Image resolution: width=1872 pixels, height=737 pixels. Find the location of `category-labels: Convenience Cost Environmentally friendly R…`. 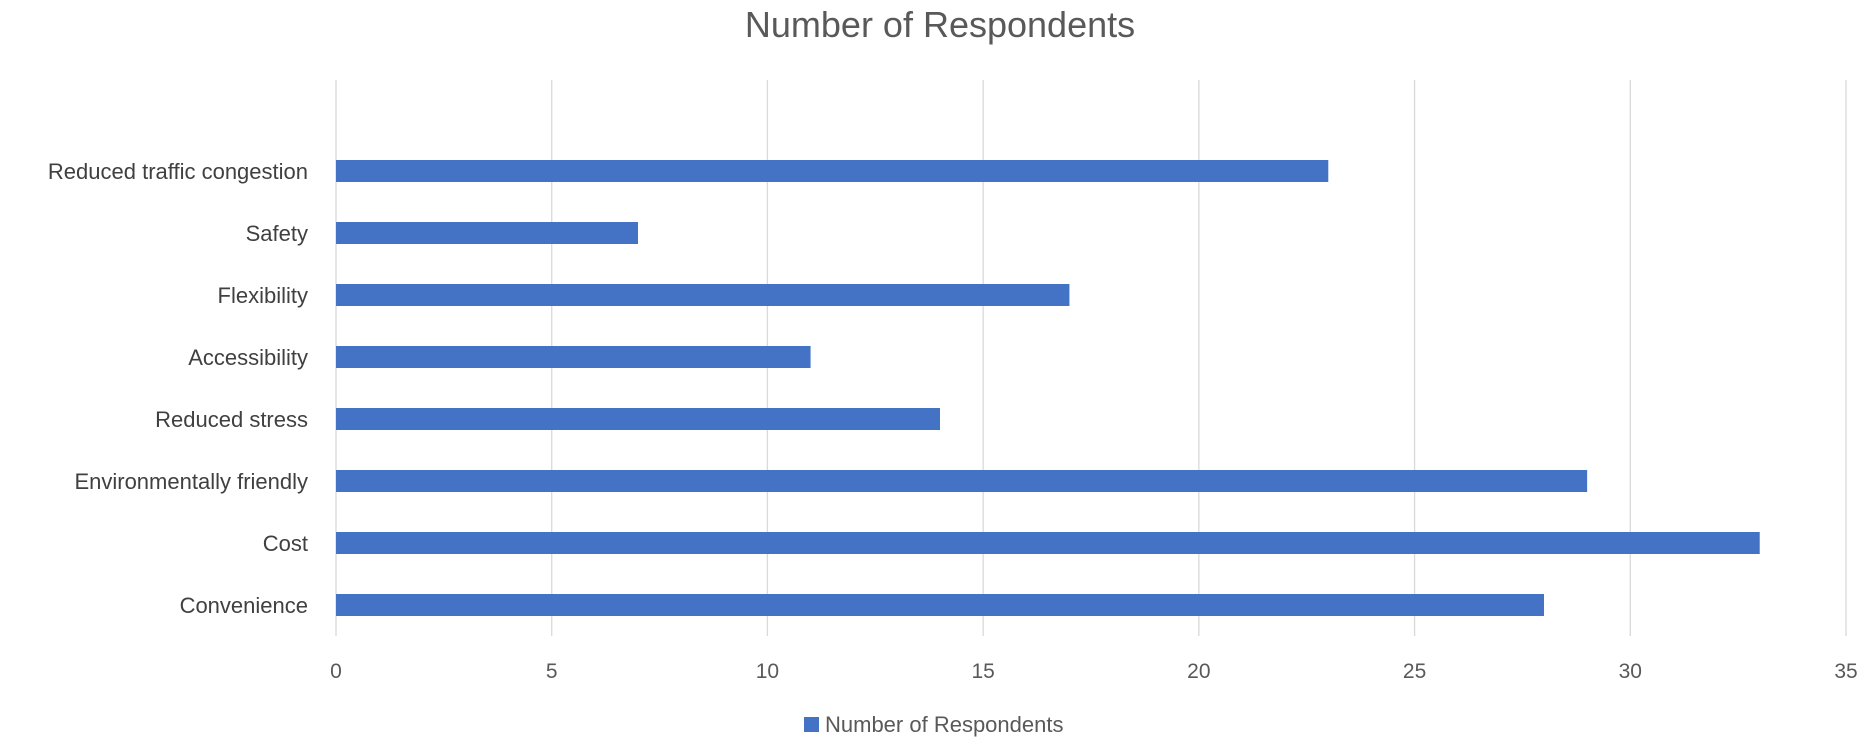

category-labels: Convenience Cost Environmentally friendly R… is located at coordinates (178, 388).